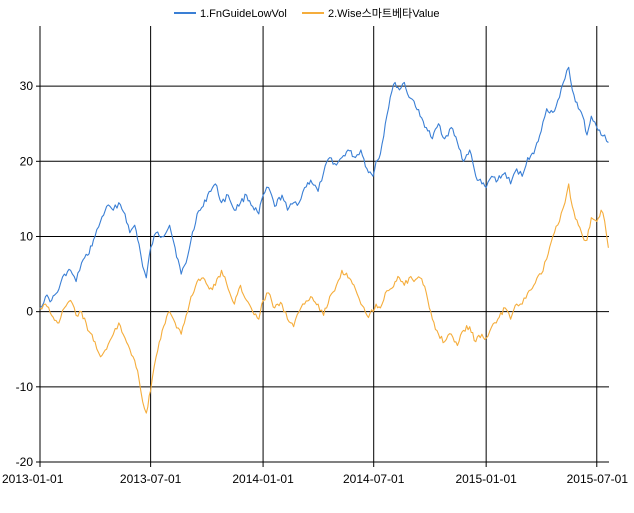 Image resolution: width=634 pixels, height=513 pixels. I want to click on x-tick-label: 2015-01-01, so click(486, 479).